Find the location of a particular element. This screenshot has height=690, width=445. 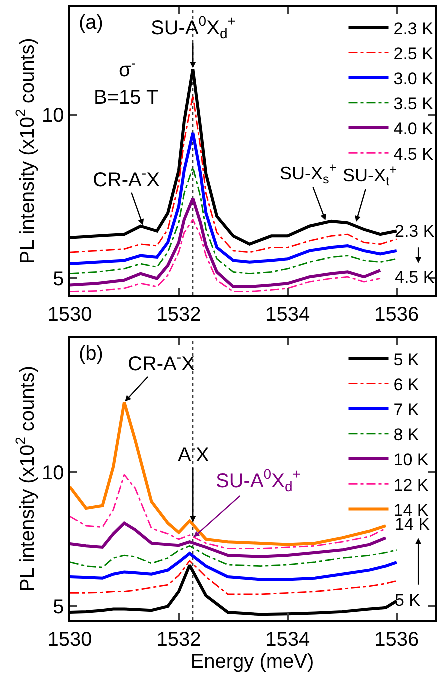

legend-label: 3.0 K is located at coordinates (414, 78).